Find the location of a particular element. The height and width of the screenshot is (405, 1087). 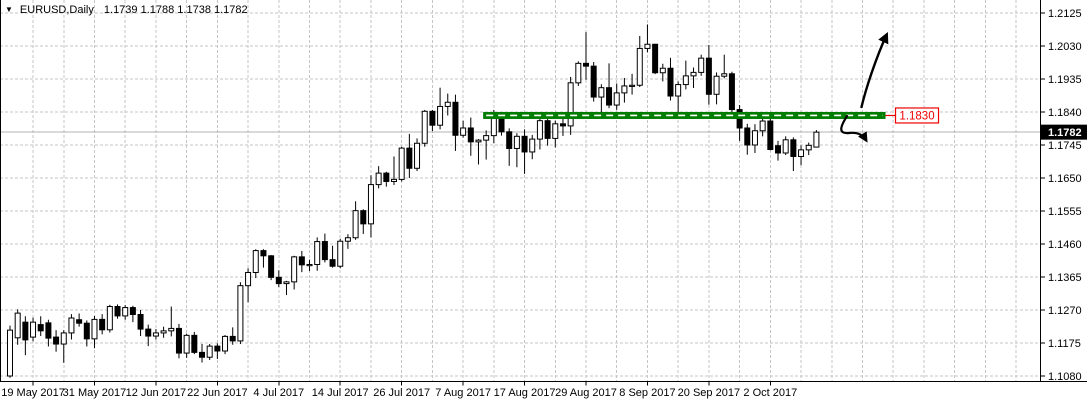

current-price-label-value: 1.1782 is located at coordinates (1065, 133).